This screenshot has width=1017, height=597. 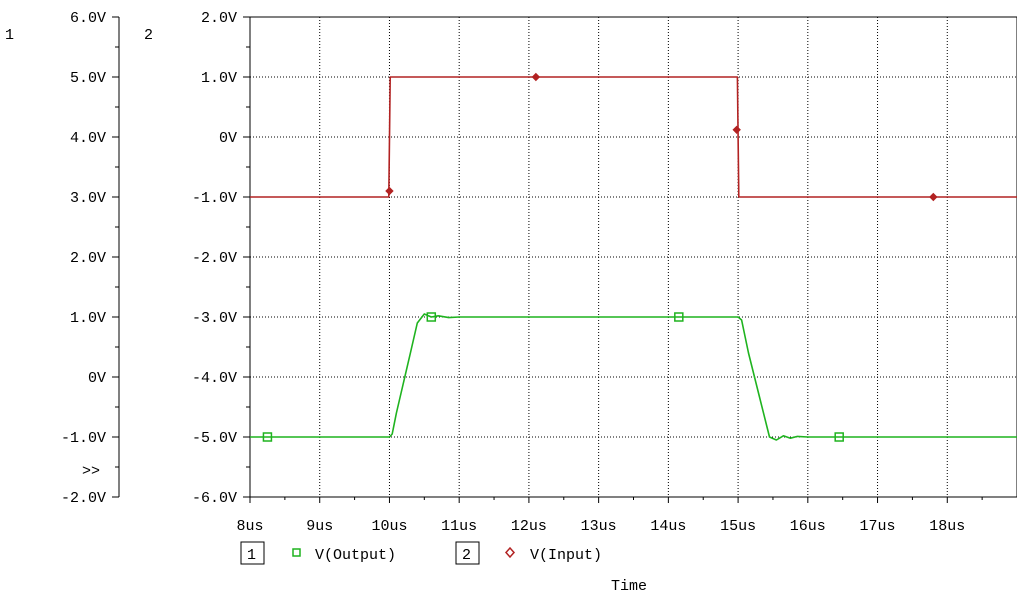 I want to click on axis-1-tick-label: 6.0V, so click(x=88, y=18).